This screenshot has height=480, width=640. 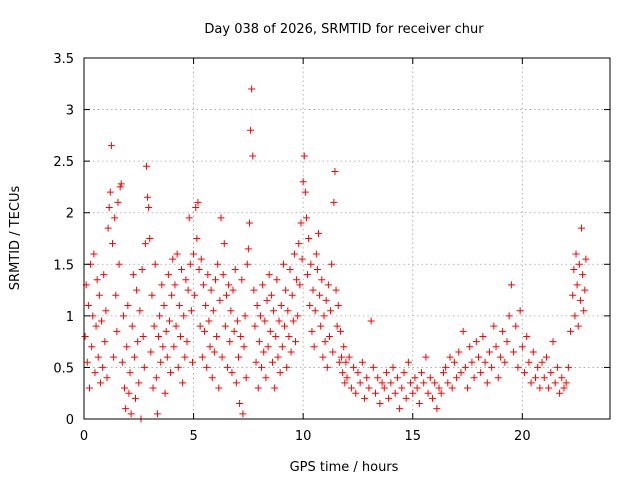 I want to click on x-tick-label: 10, so click(x=303, y=436).